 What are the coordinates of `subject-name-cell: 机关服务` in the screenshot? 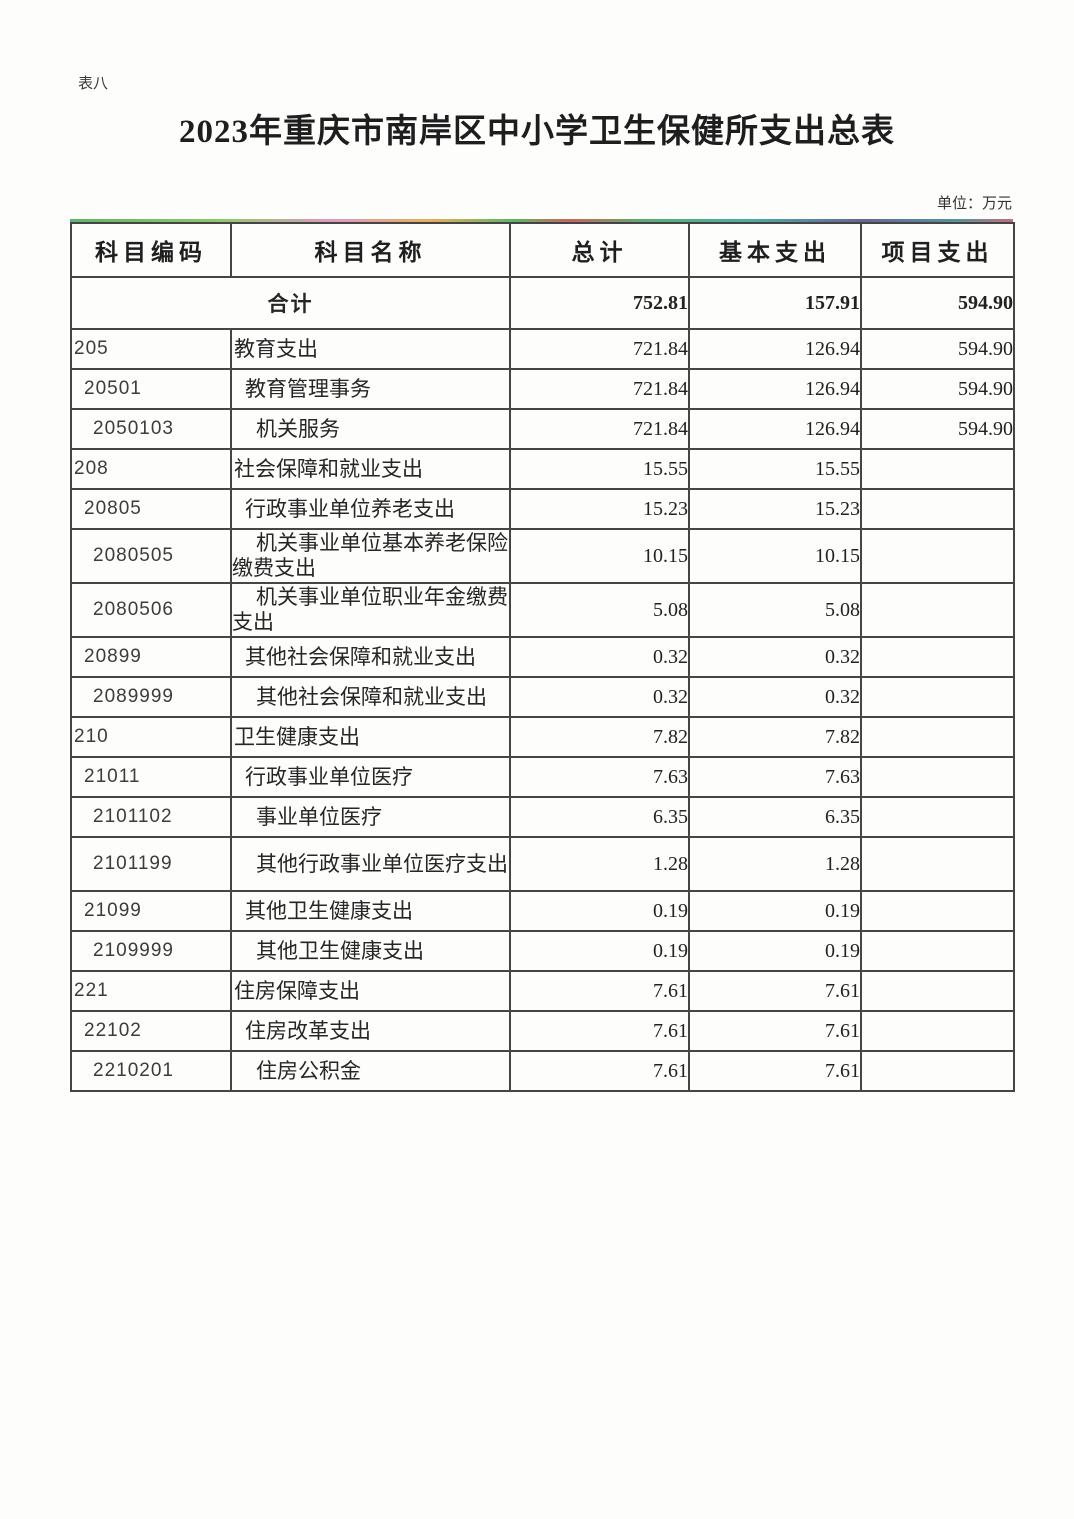 It's located at (370, 429).